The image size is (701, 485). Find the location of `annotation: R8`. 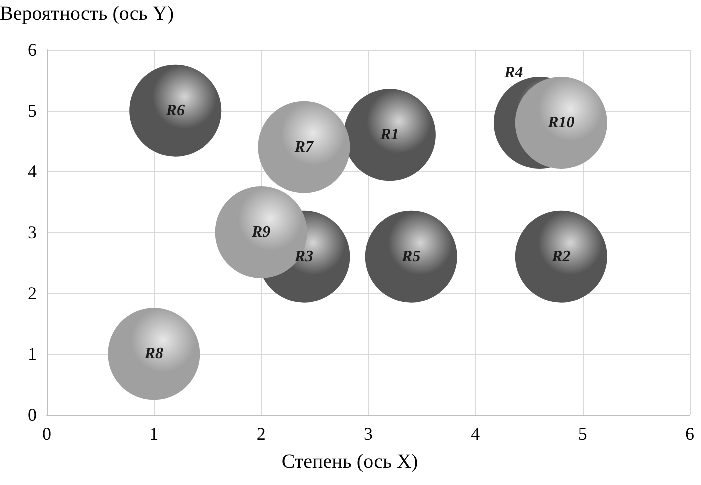

annotation: R8 is located at coordinates (154, 354).